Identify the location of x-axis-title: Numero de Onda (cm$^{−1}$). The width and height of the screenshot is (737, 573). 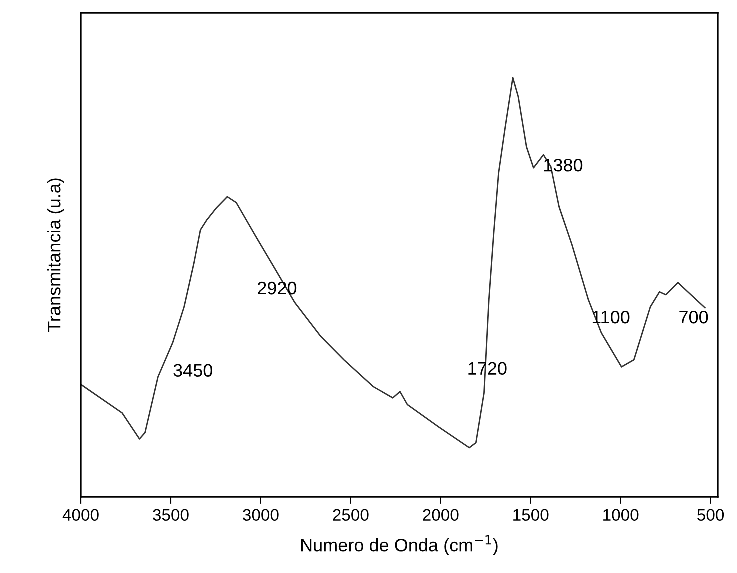
(399, 545).